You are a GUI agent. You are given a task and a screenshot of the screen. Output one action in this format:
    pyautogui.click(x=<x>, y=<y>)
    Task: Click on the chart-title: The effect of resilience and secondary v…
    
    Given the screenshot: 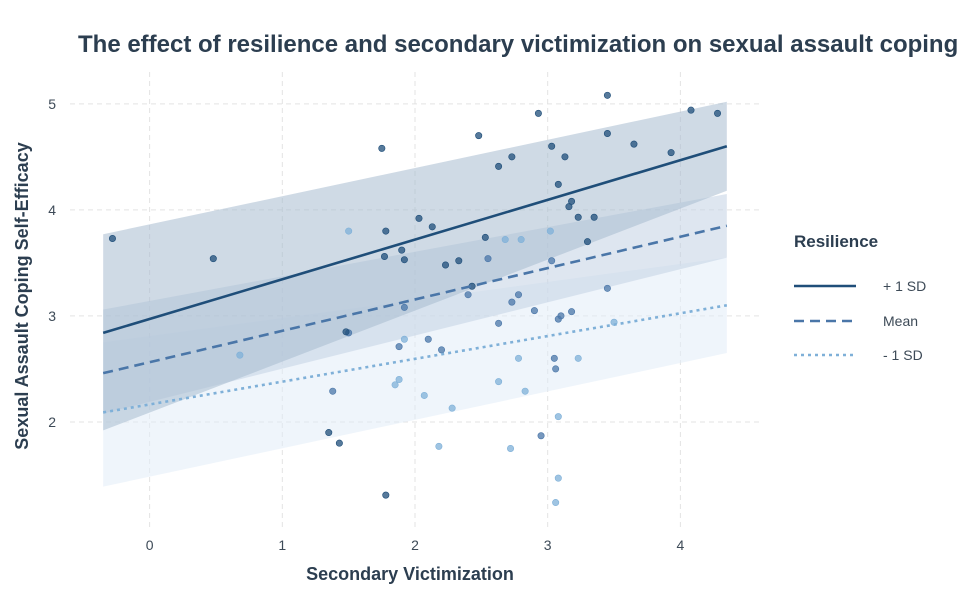 What is the action you would take?
    pyautogui.click(x=520, y=44)
    